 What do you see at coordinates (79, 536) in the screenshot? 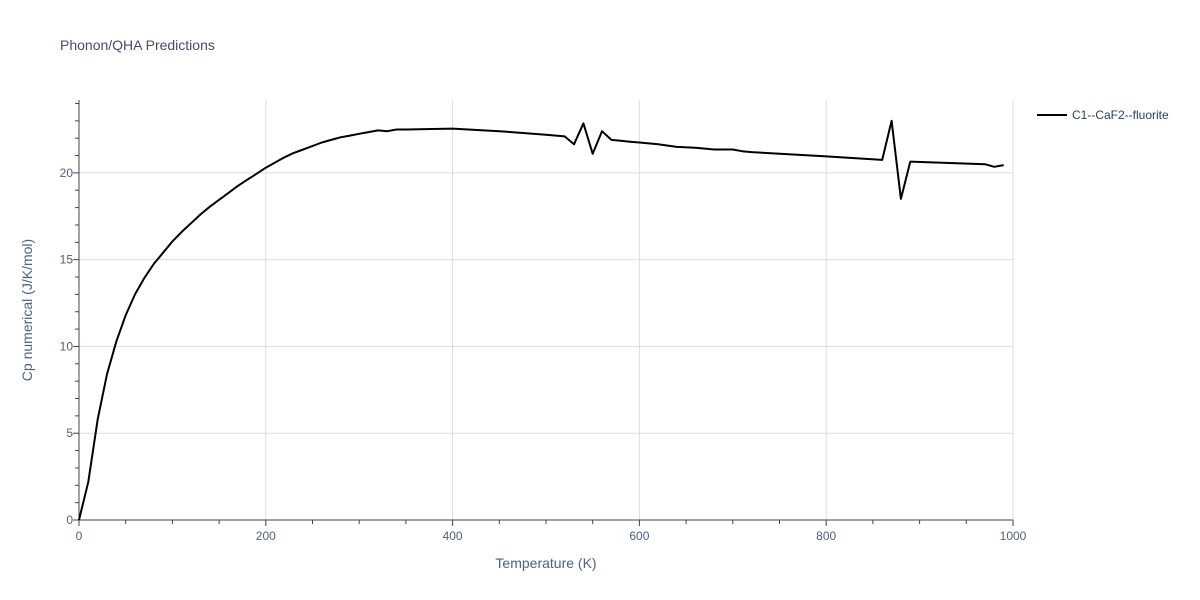
I see `x-tick-label: 0` at bounding box center [79, 536].